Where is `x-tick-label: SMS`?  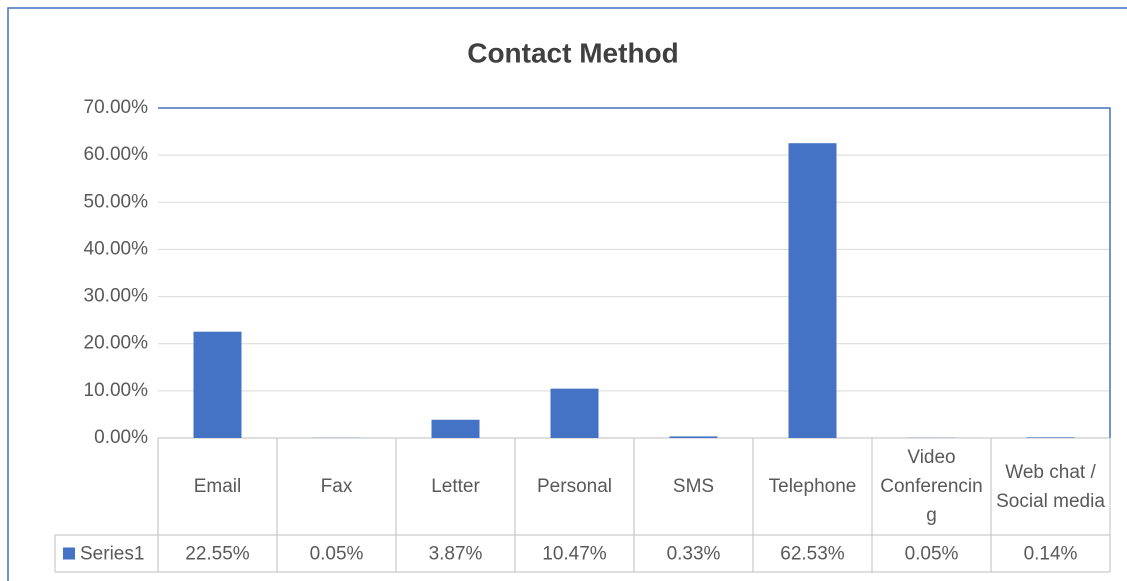
x-tick-label: SMS is located at coordinates (693, 486).